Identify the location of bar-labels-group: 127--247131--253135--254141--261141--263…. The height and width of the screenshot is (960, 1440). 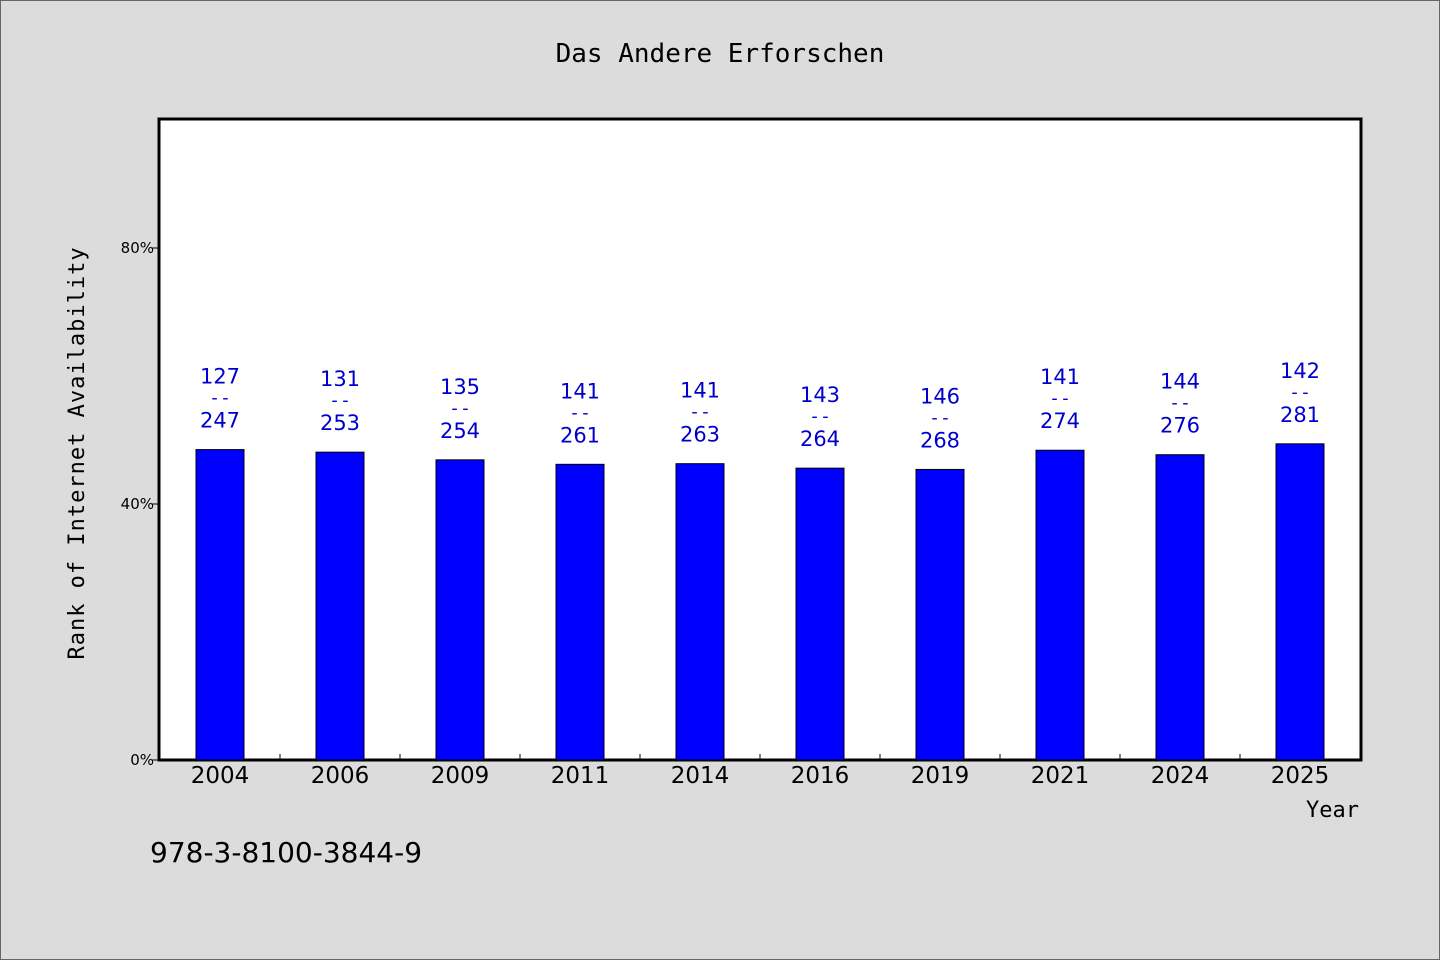
(760, 406).